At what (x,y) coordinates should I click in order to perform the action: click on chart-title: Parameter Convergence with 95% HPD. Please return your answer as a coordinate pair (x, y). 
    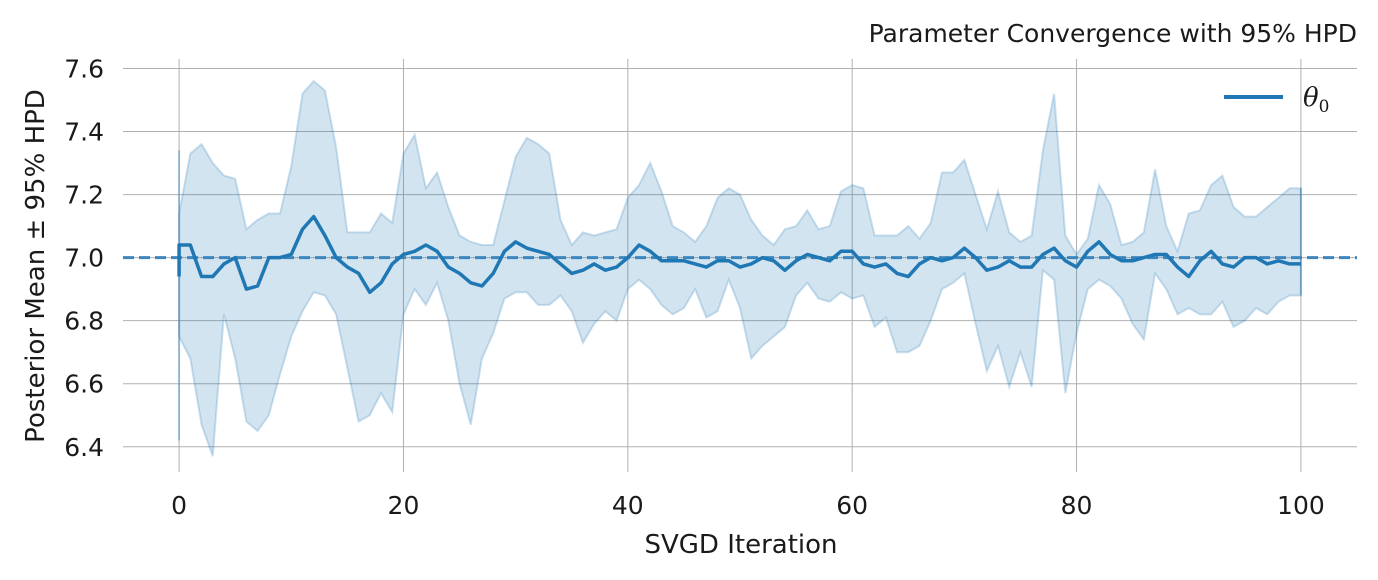
    Looking at the image, I should click on (1113, 33).